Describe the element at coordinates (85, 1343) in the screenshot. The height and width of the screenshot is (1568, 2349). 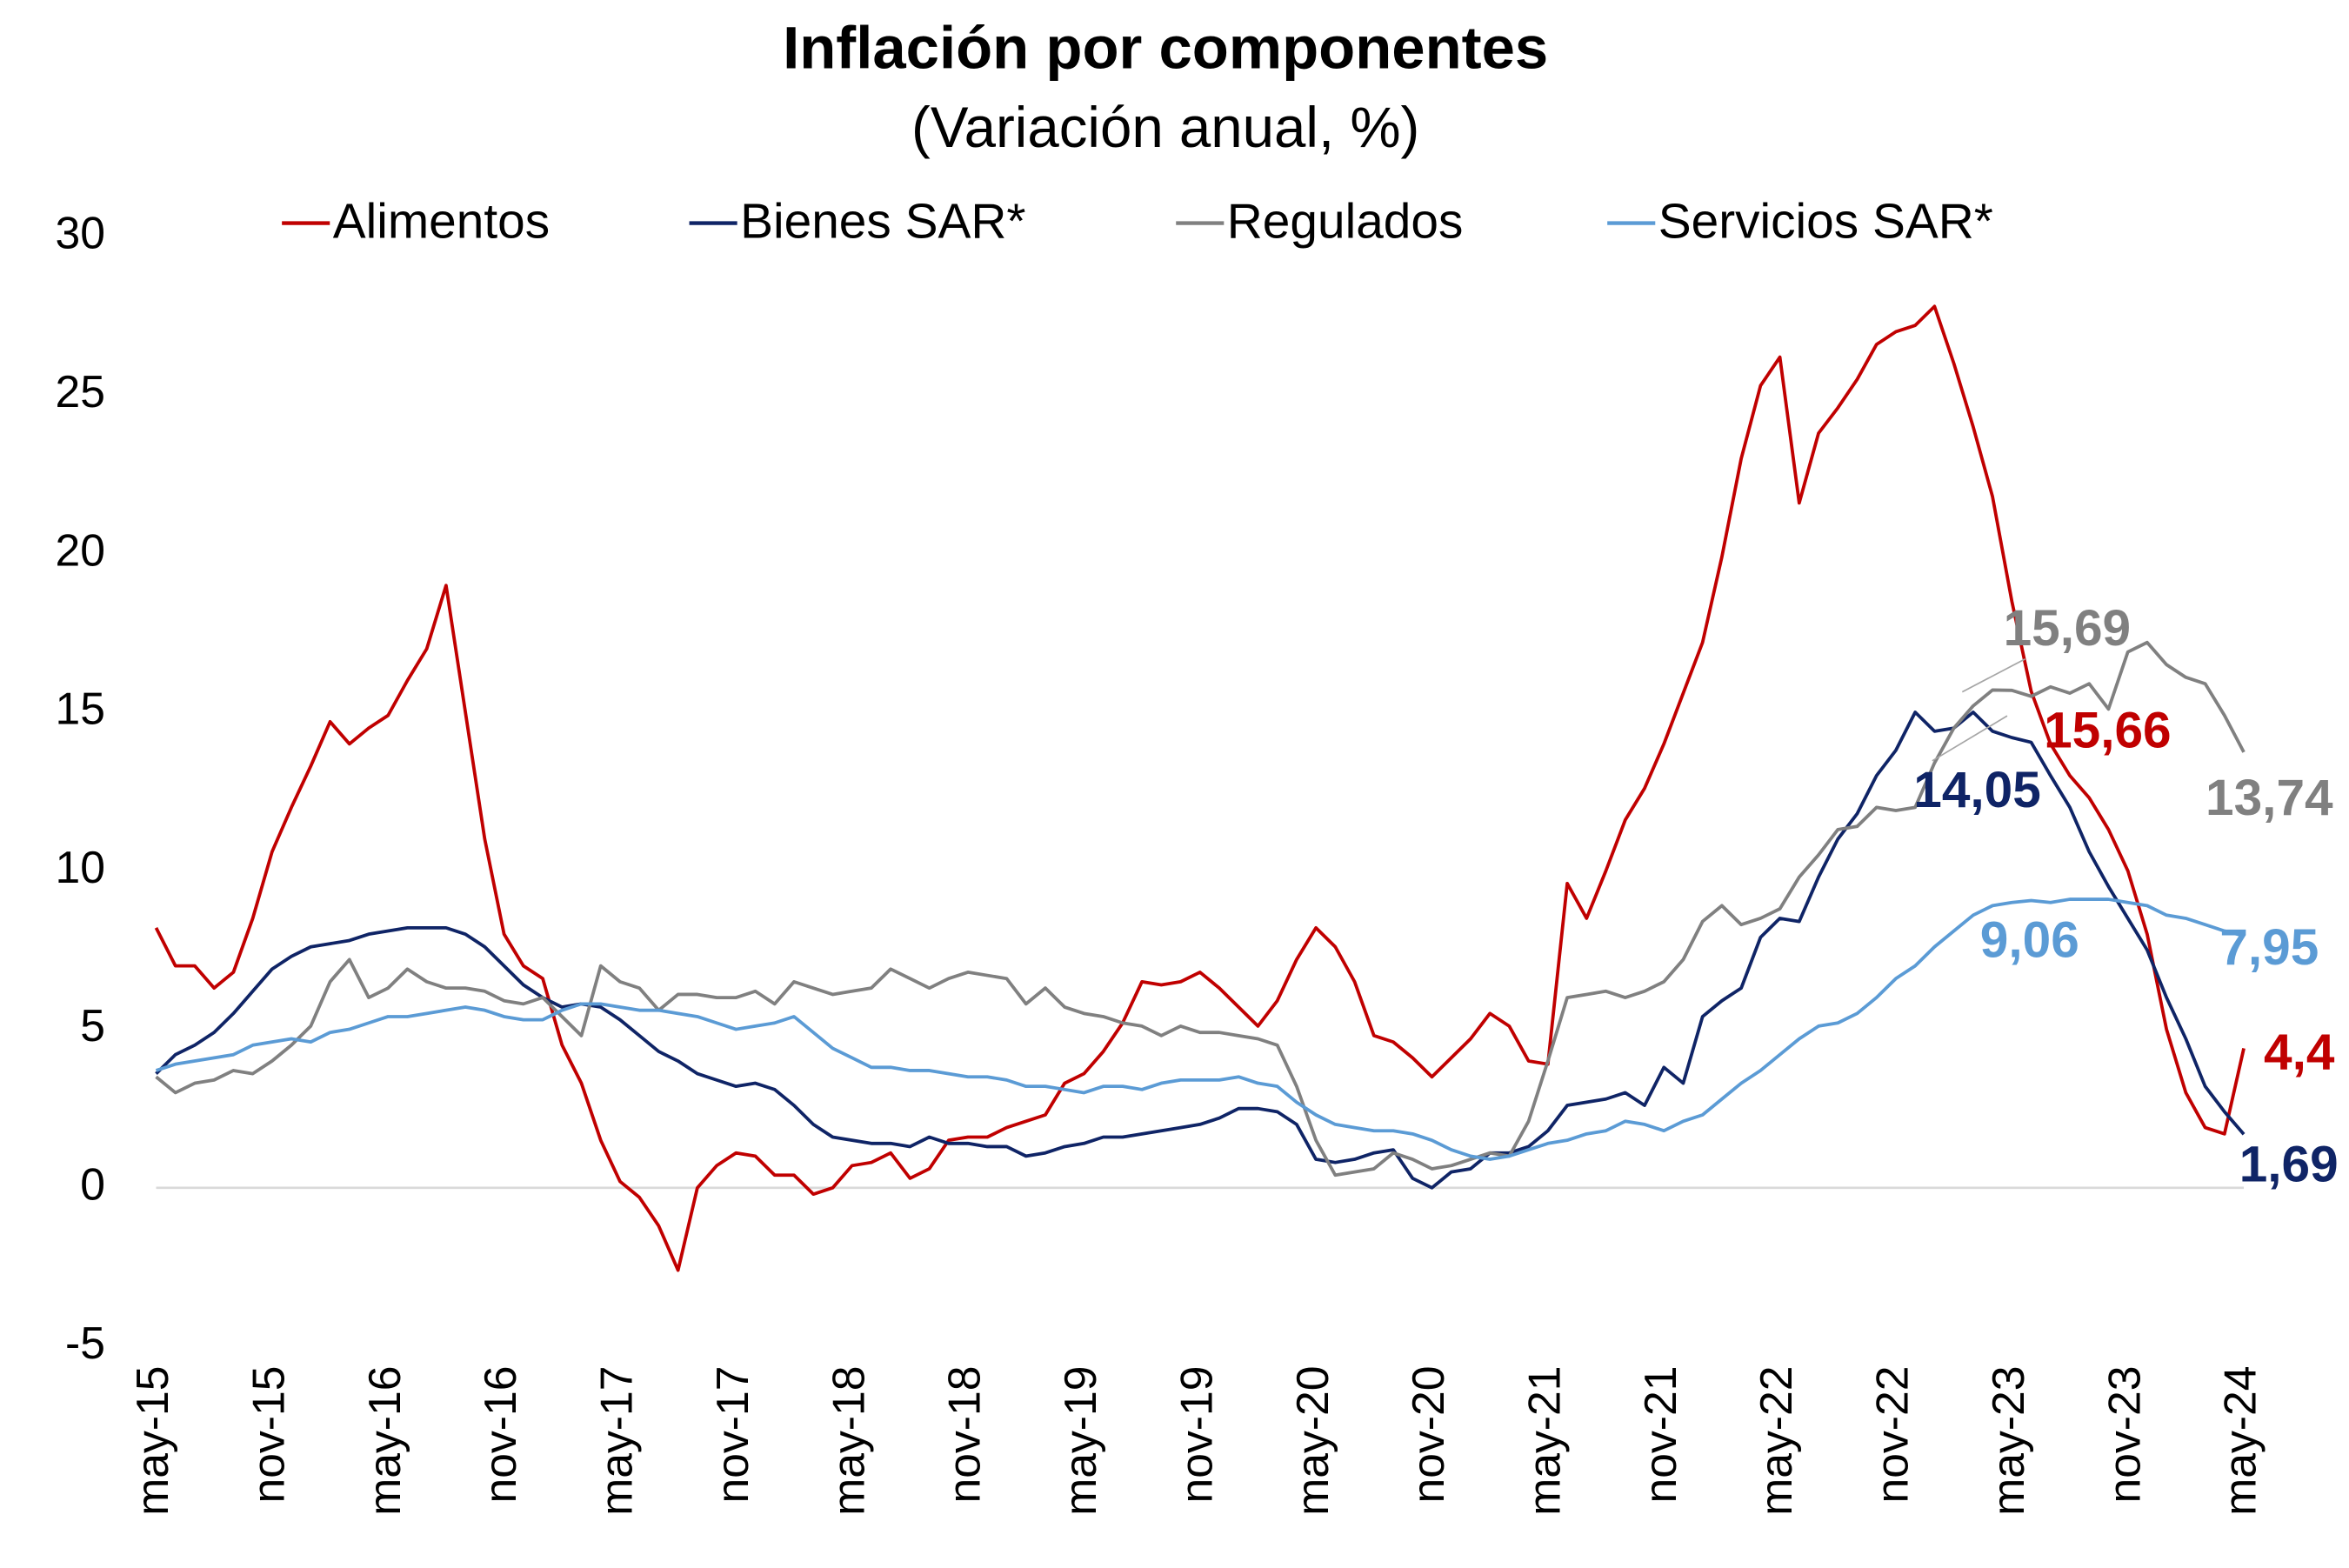
I see `y-tick-label: -5` at that location.